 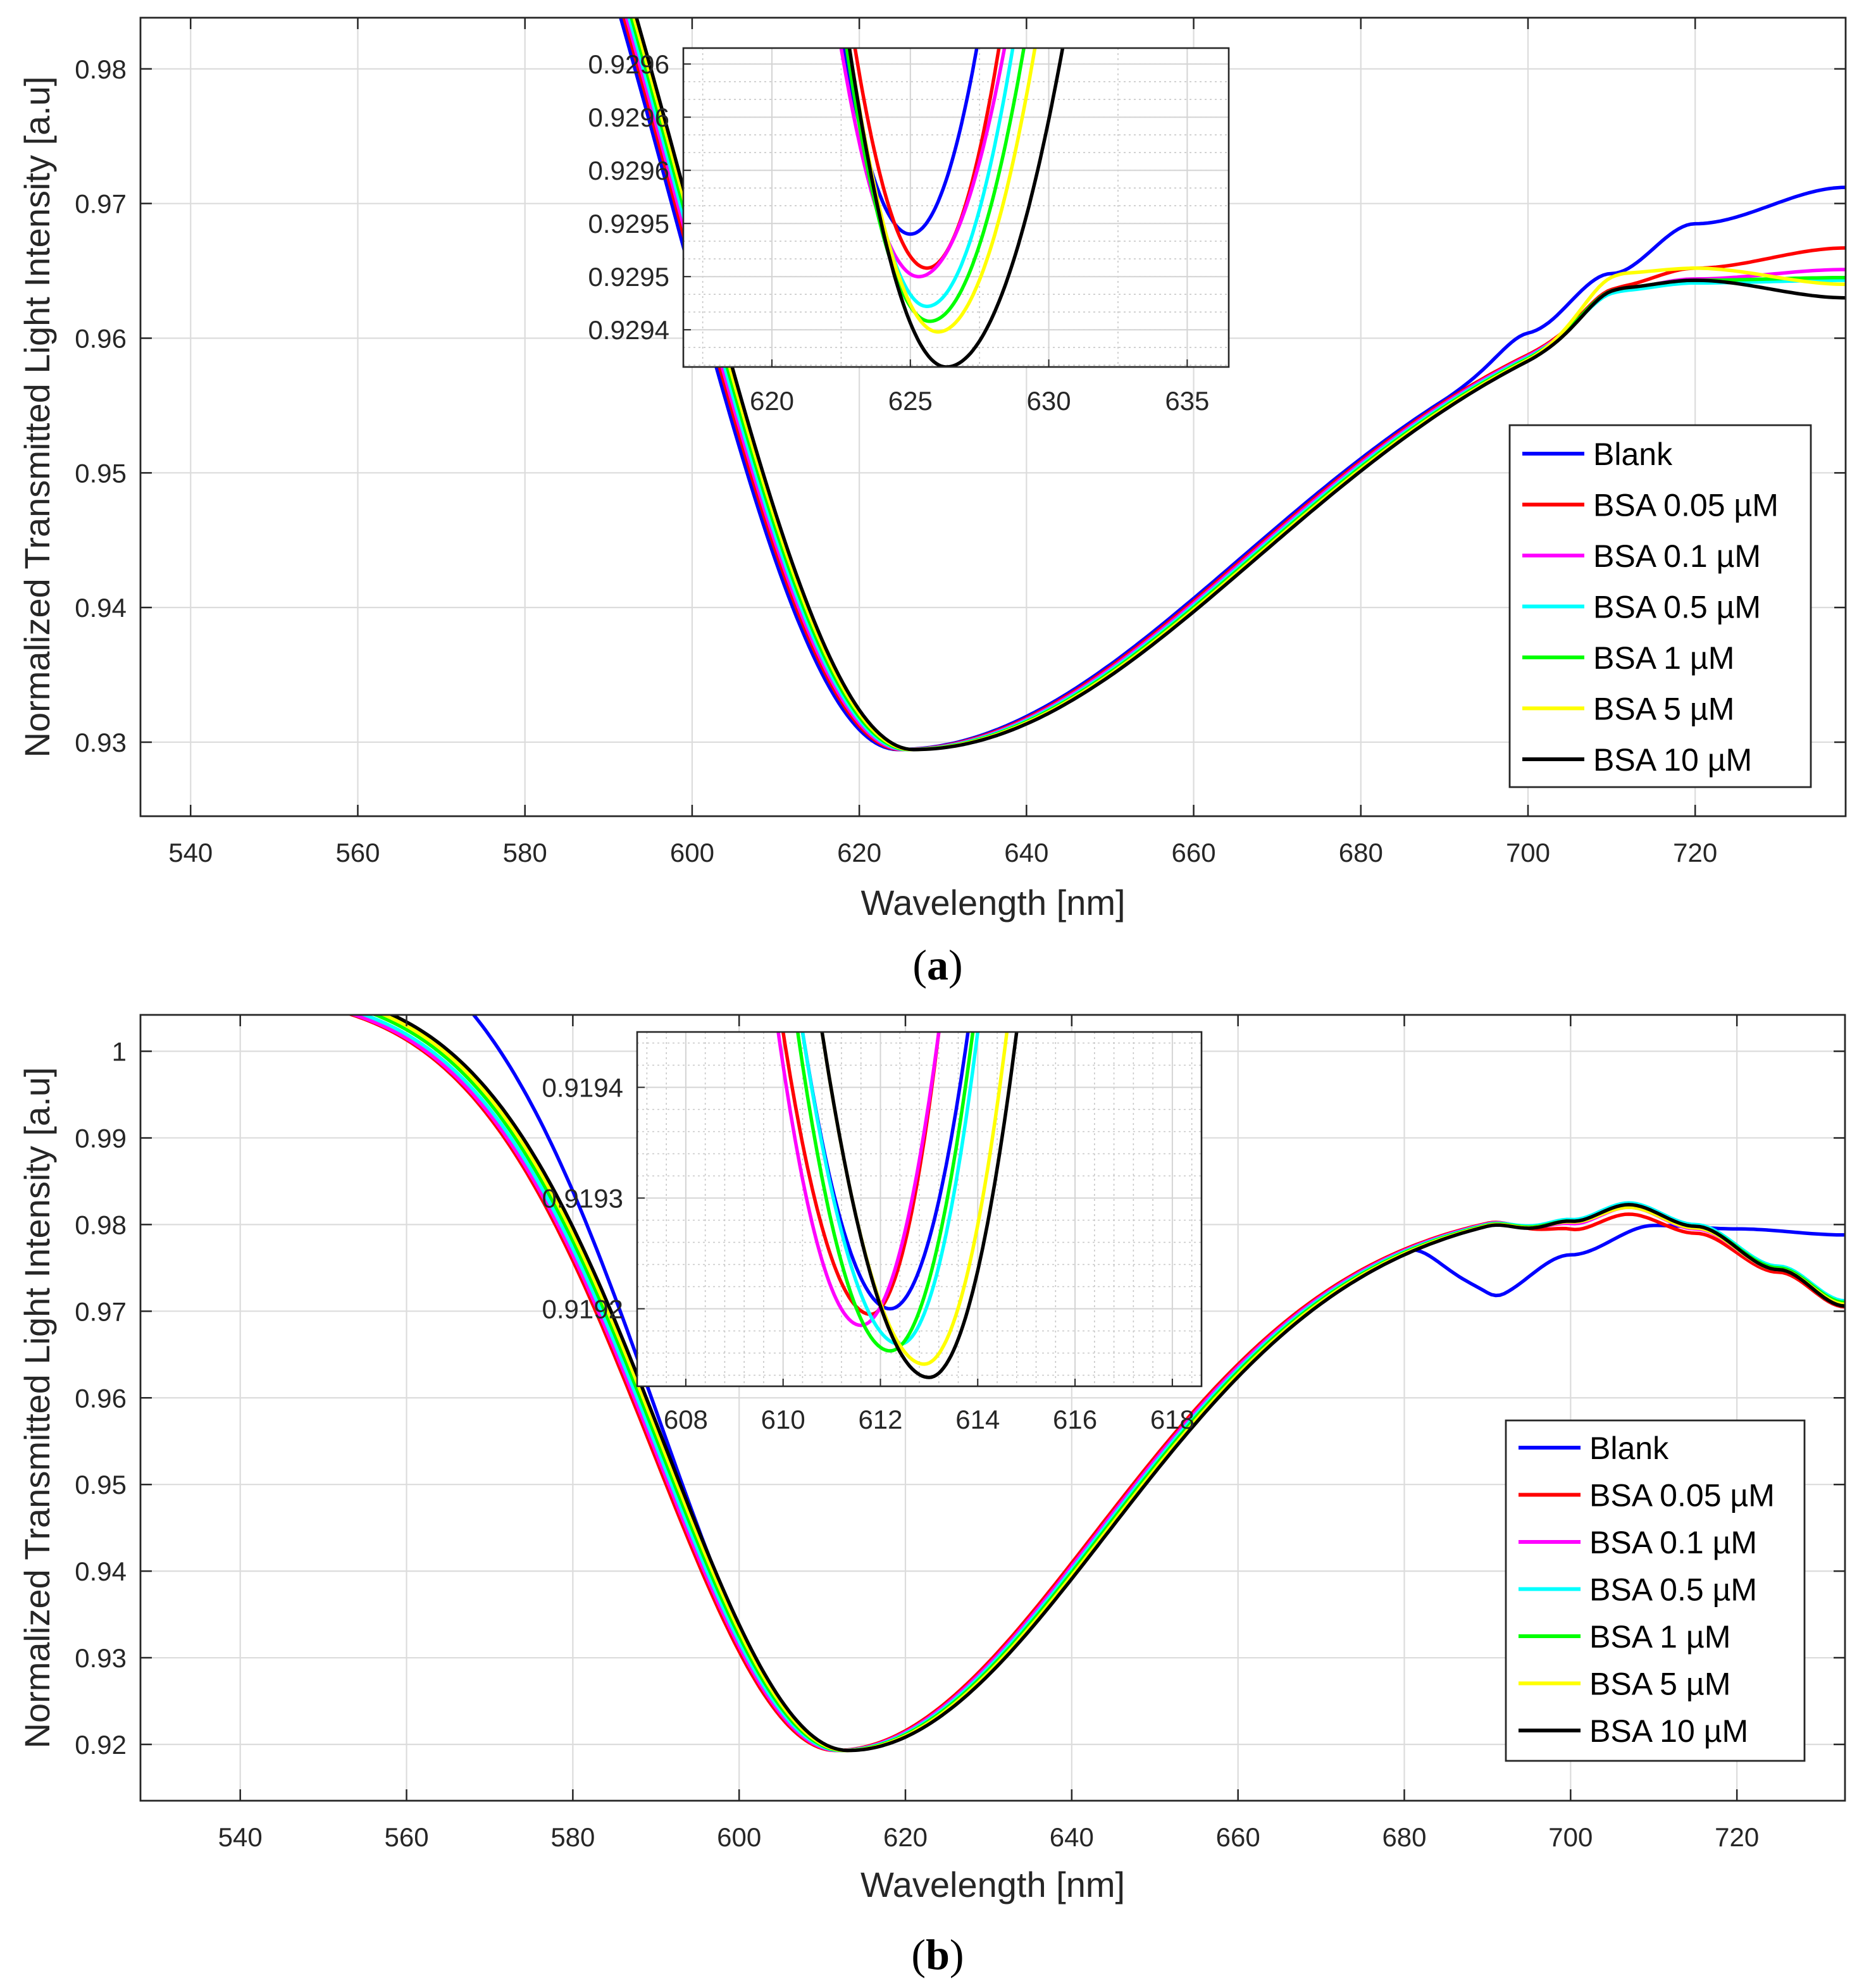 I want to click on y-tick-label: 0.99, so click(x=101, y=1138).